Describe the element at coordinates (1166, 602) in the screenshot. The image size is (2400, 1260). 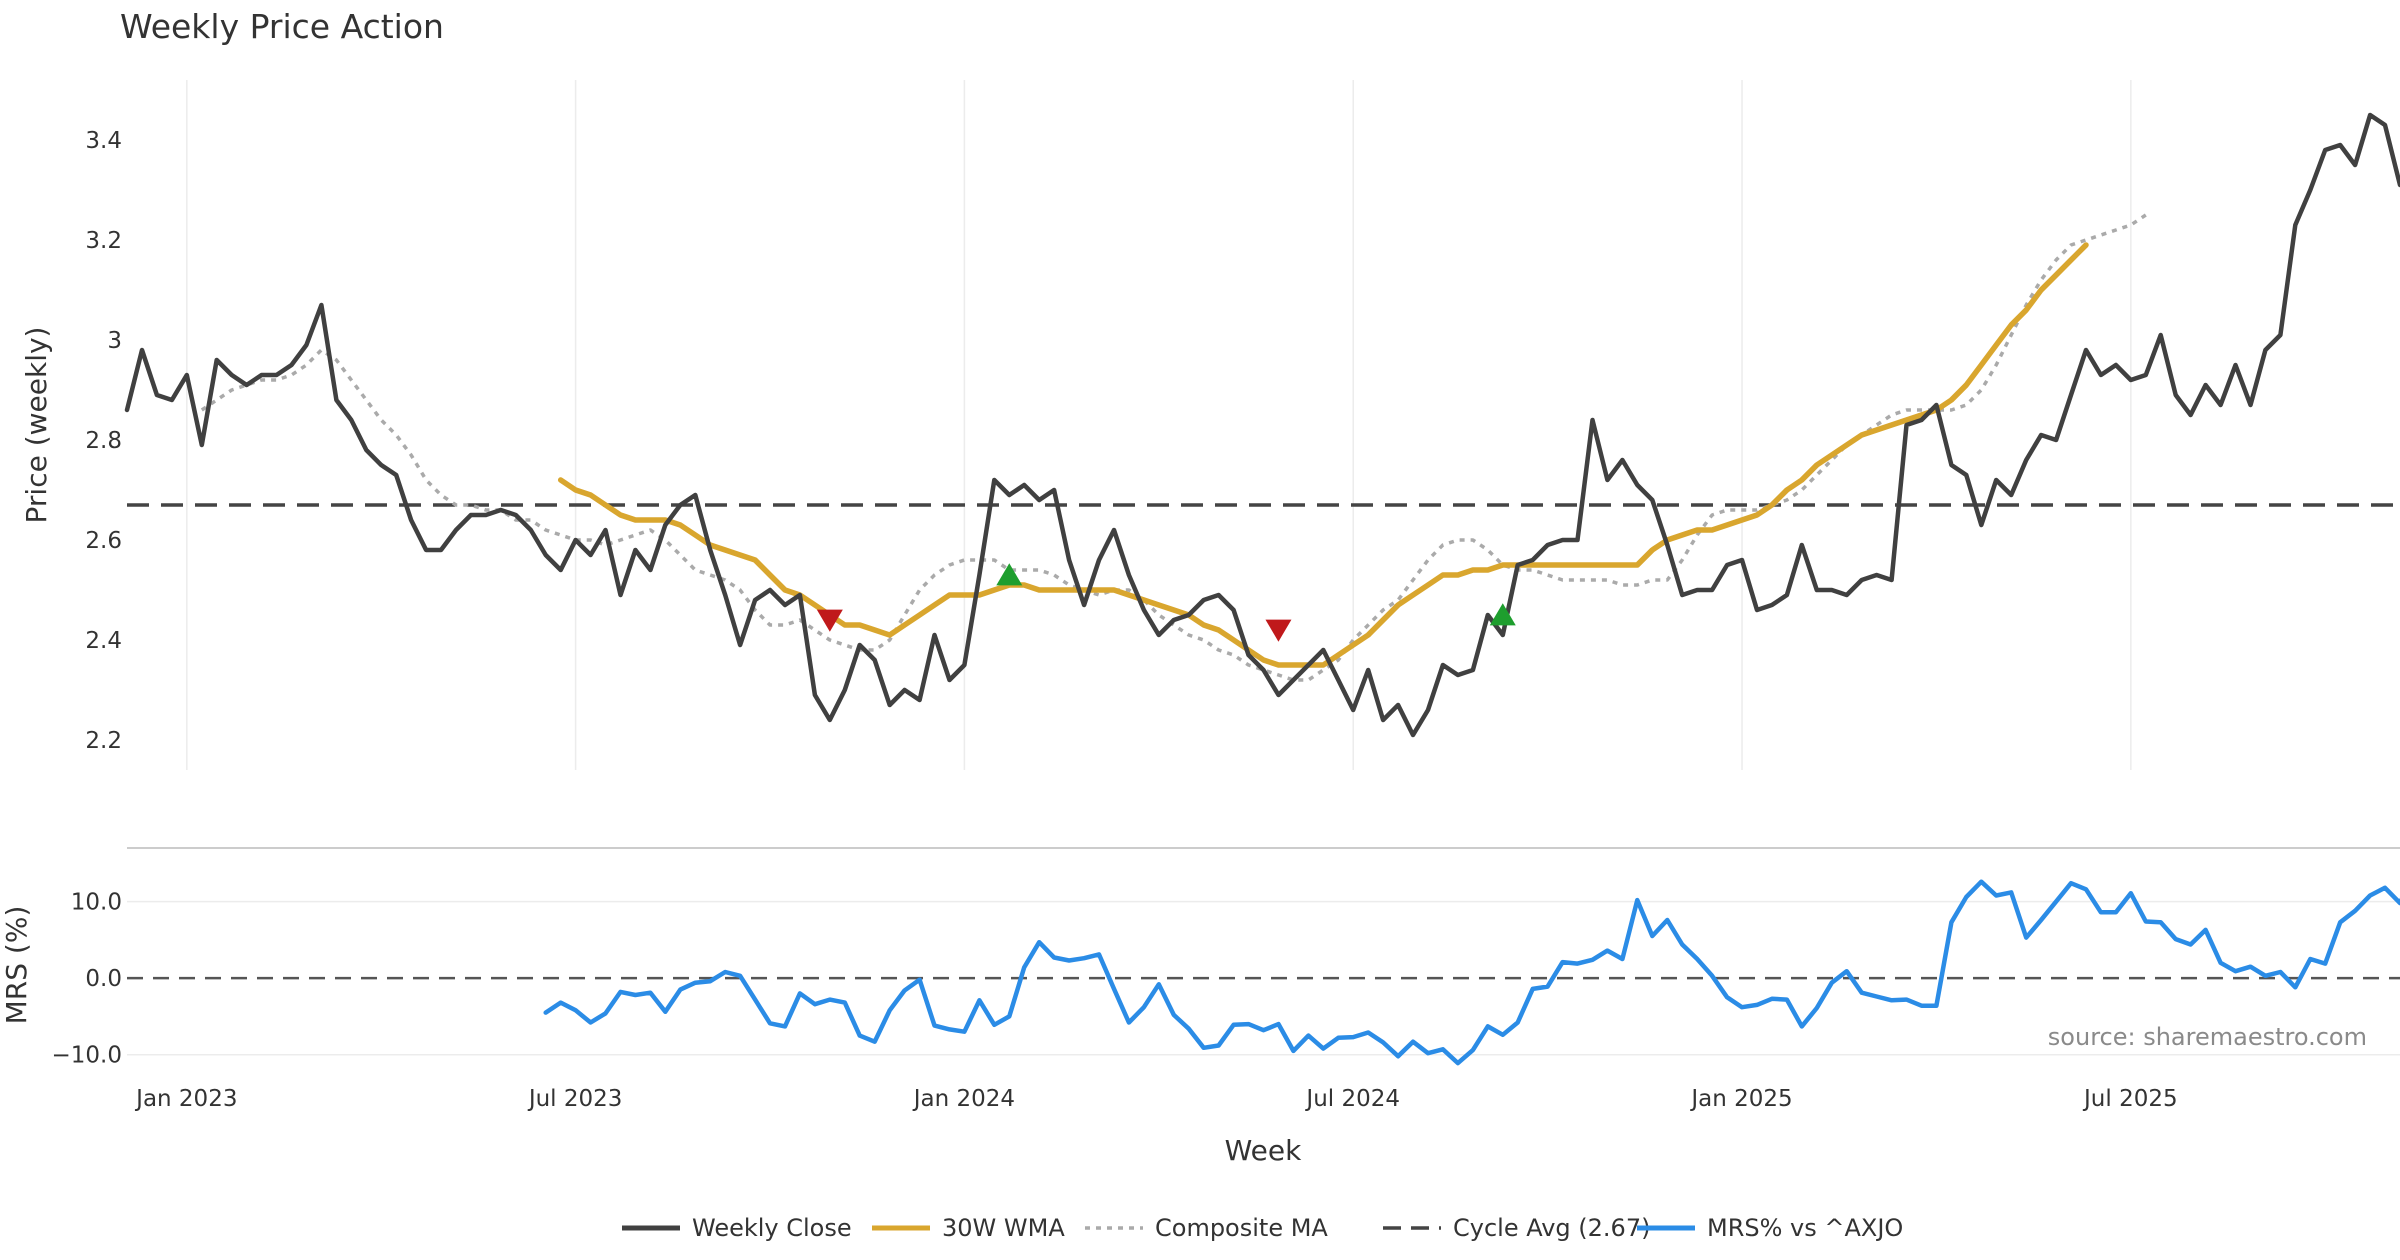
I see `signal-markers` at that location.